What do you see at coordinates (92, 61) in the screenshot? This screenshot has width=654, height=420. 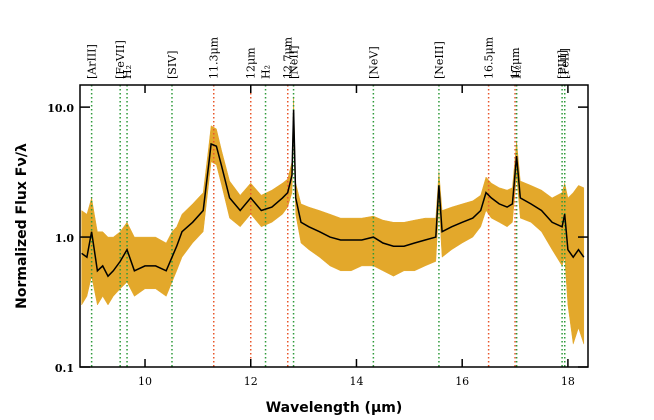 I see `feature-label: [ArIII]` at bounding box center [92, 61].